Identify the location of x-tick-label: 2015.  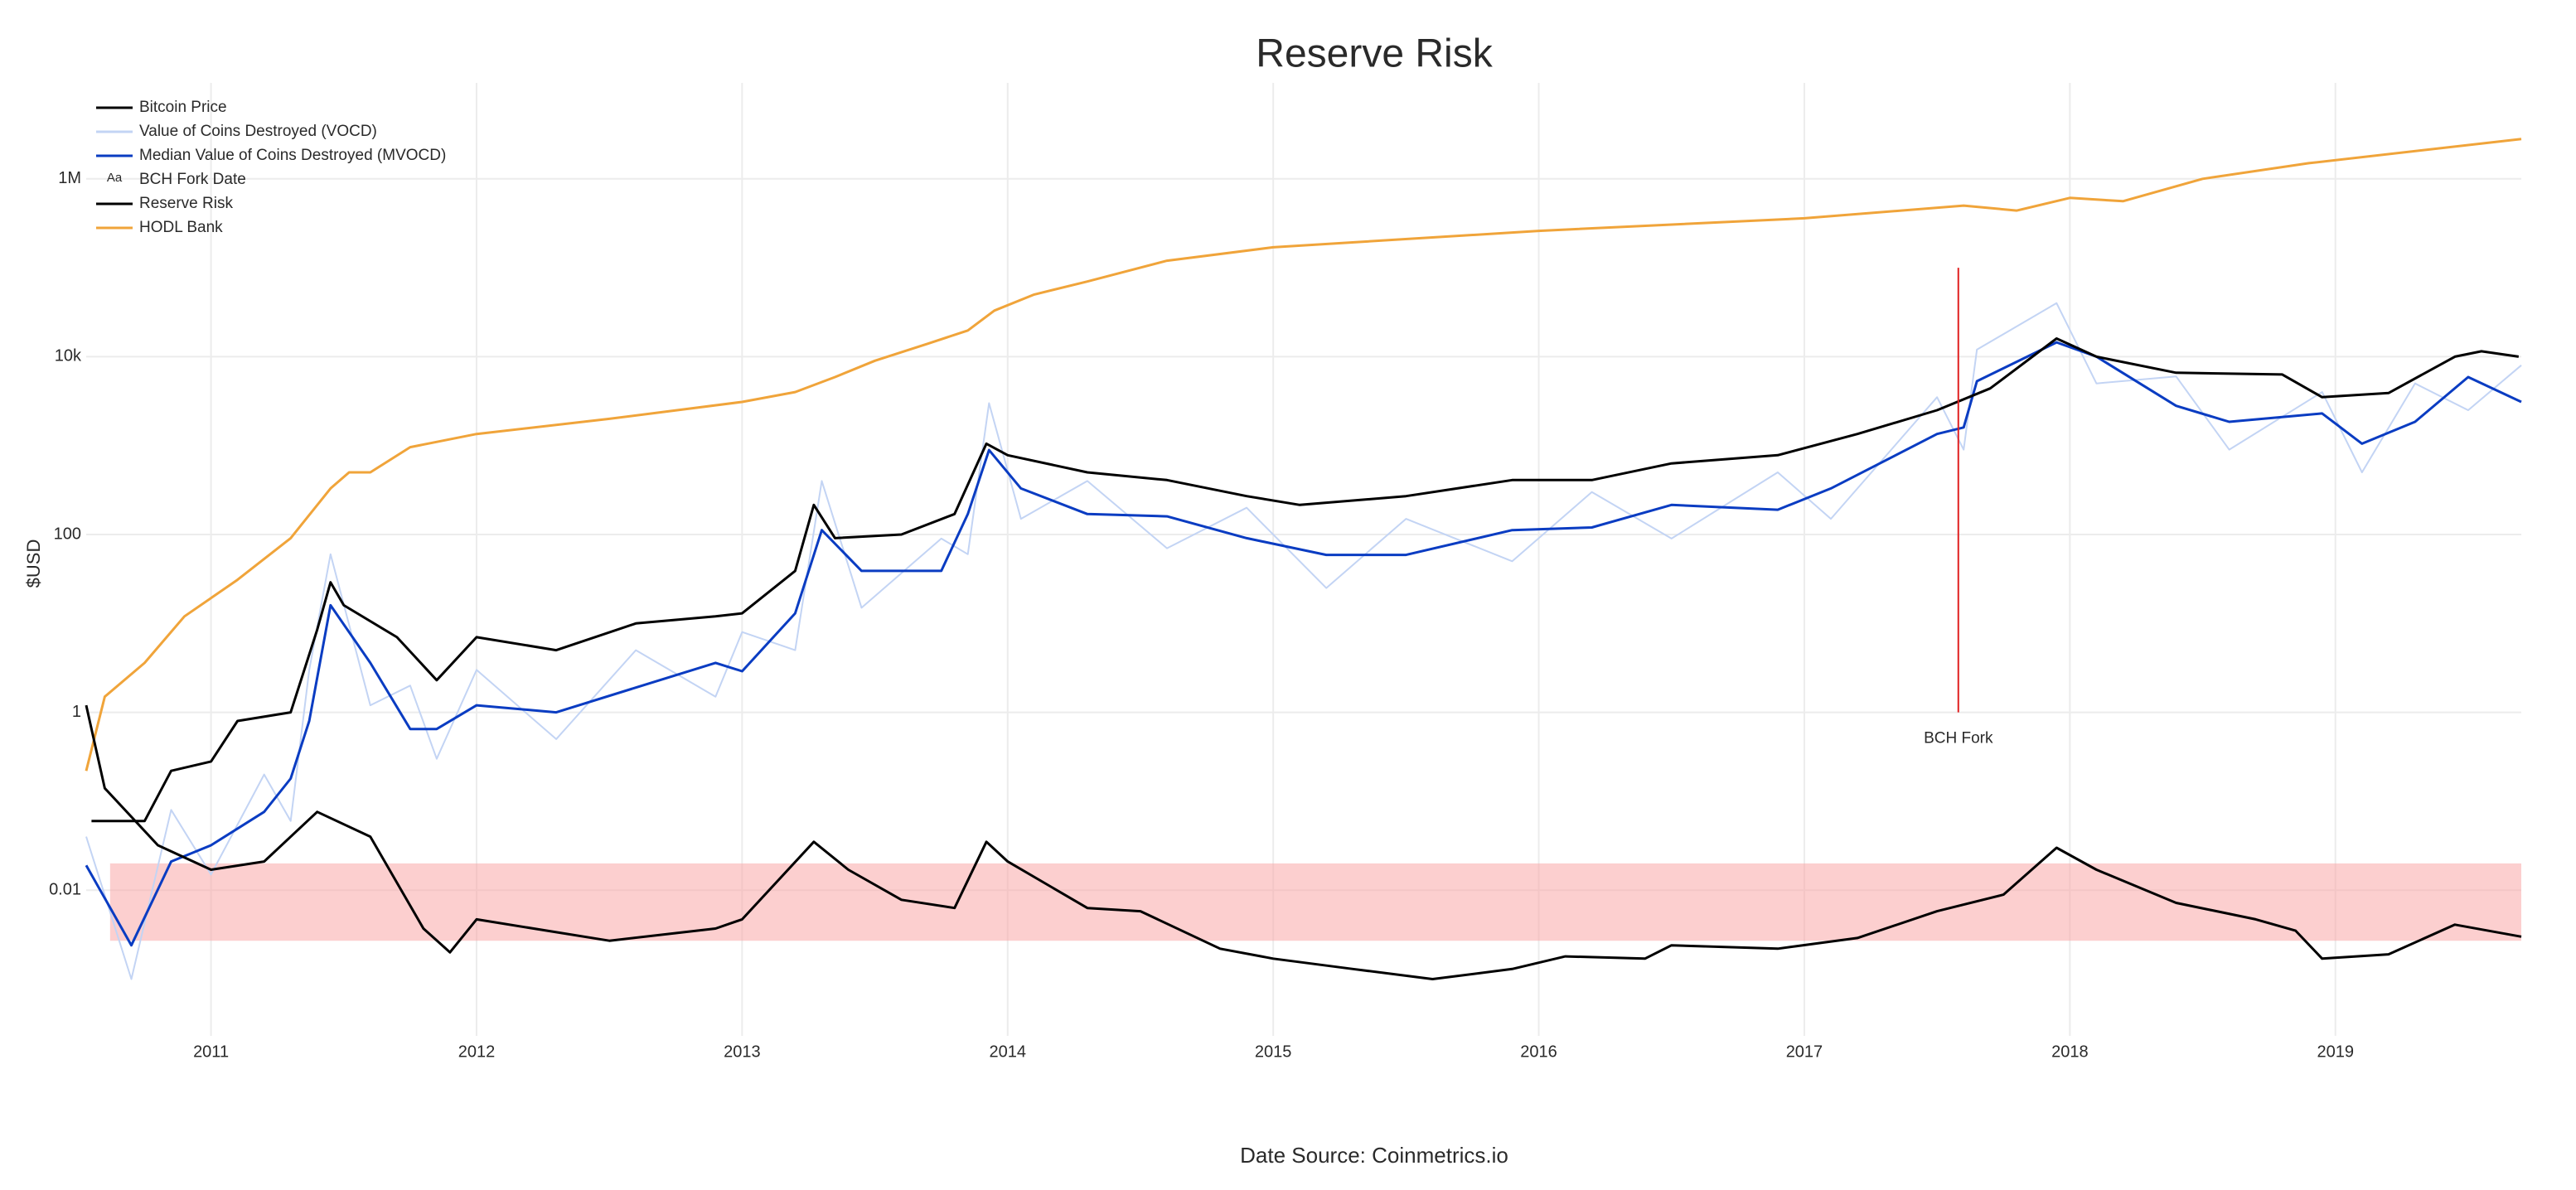
(1273, 1051).